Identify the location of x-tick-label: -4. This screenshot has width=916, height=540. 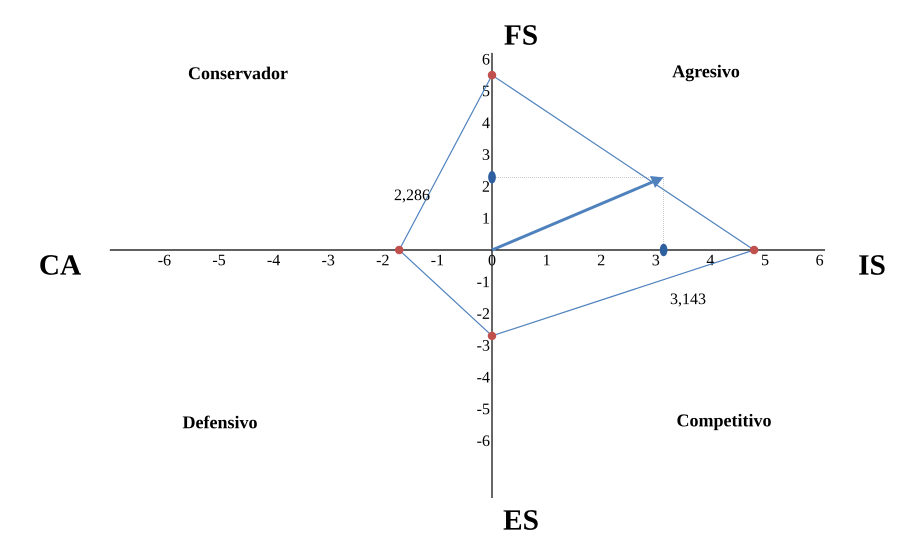
(274, 260).